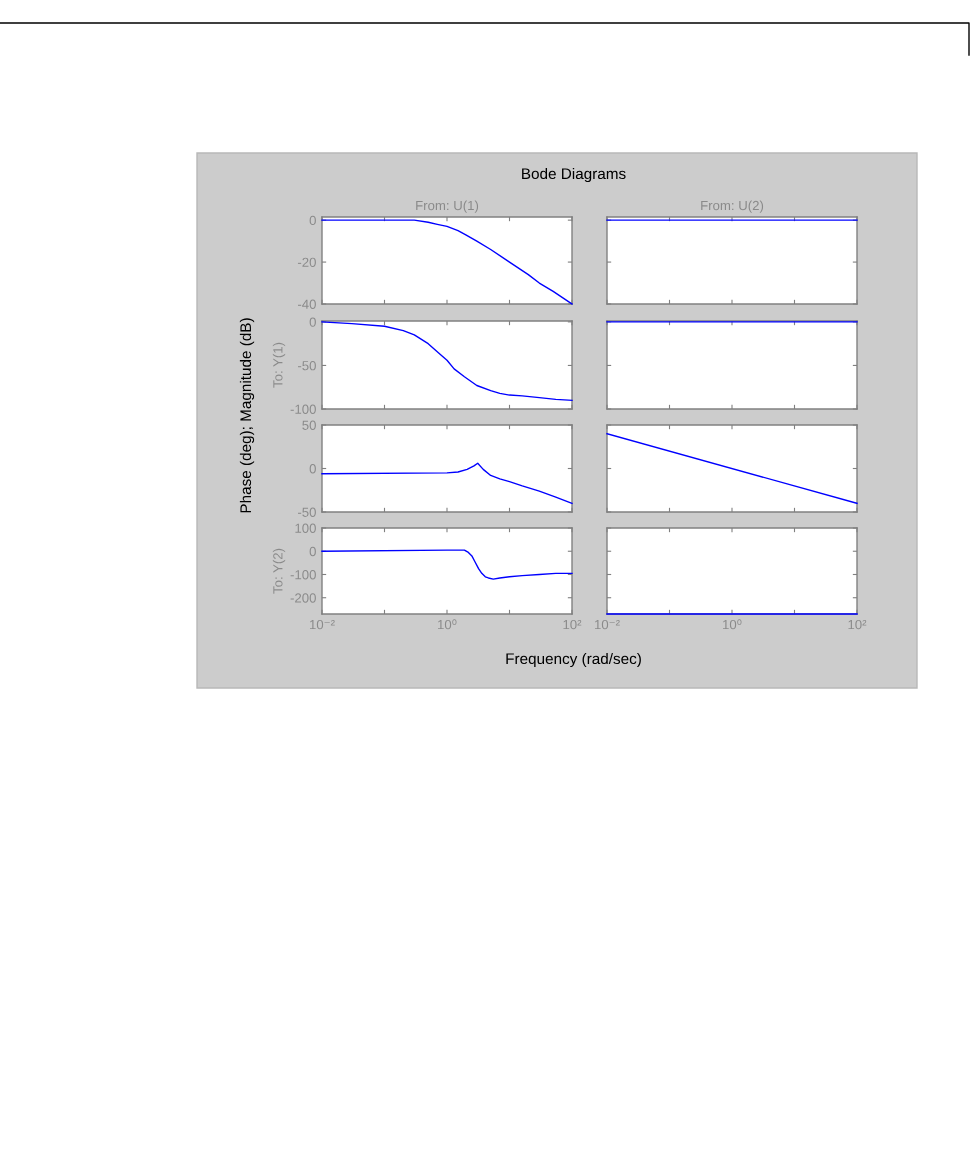 Image resolution: width=973 pixels, height=1175 pixels. I want to click on y-tick-label: 100, so click(305, 528).